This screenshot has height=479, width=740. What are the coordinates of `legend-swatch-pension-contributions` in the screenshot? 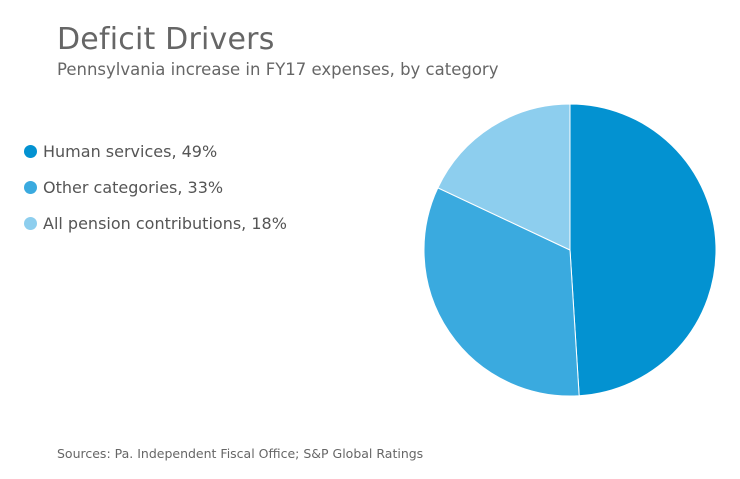 It's located at (30, 223).